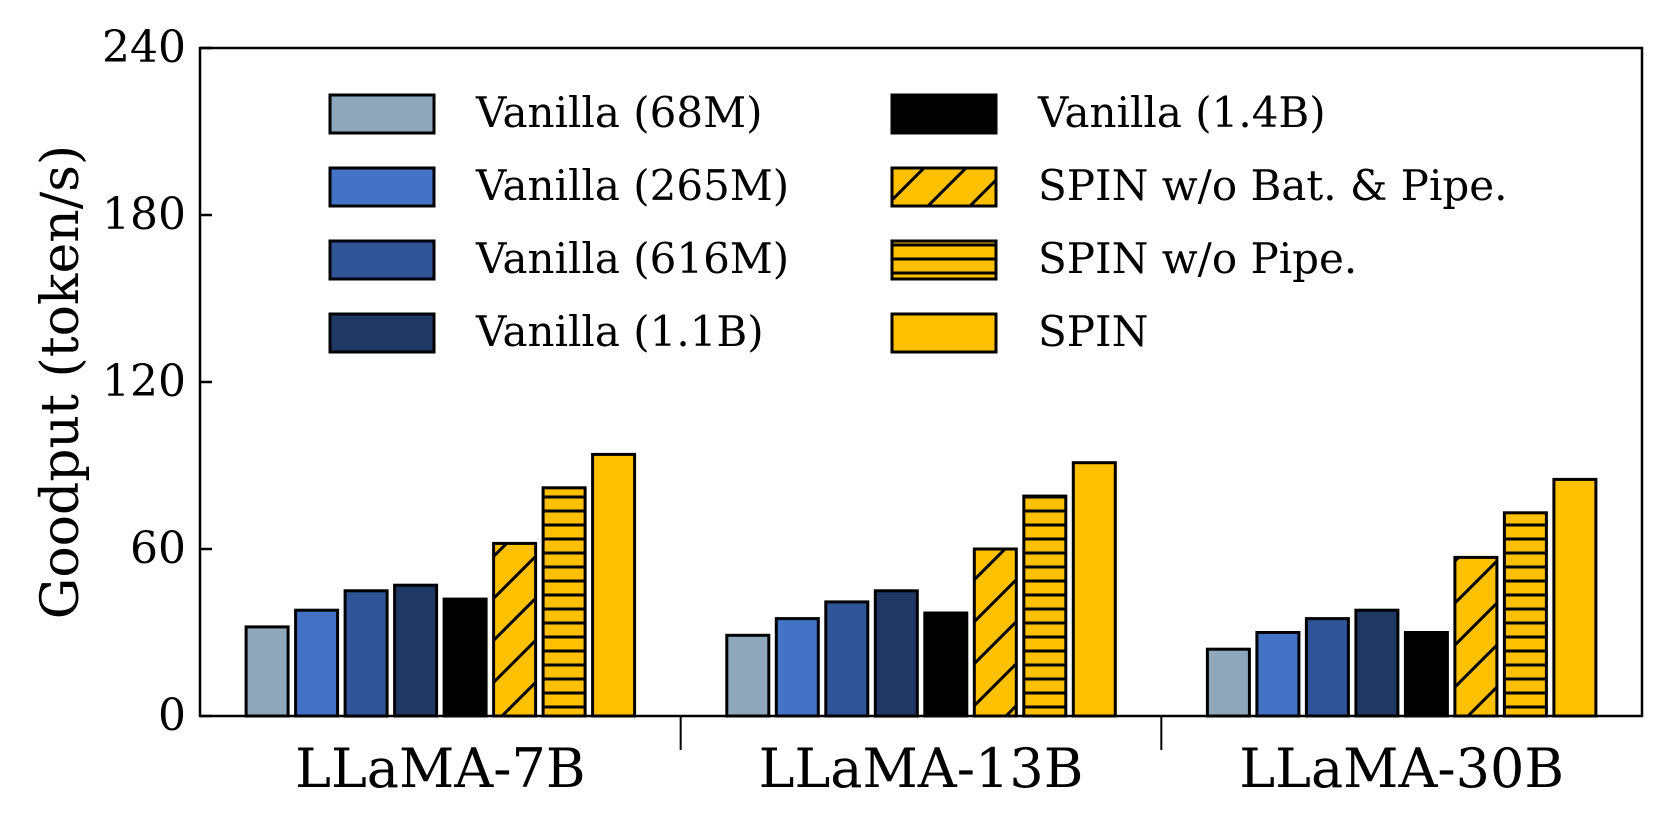 The width and height of the screenshot is (1662, 823). Describe the element at coordinates (416, 650) in the screenshot. I see `bar-LLaMA-7B-vanilla-1-1b-` at that location.